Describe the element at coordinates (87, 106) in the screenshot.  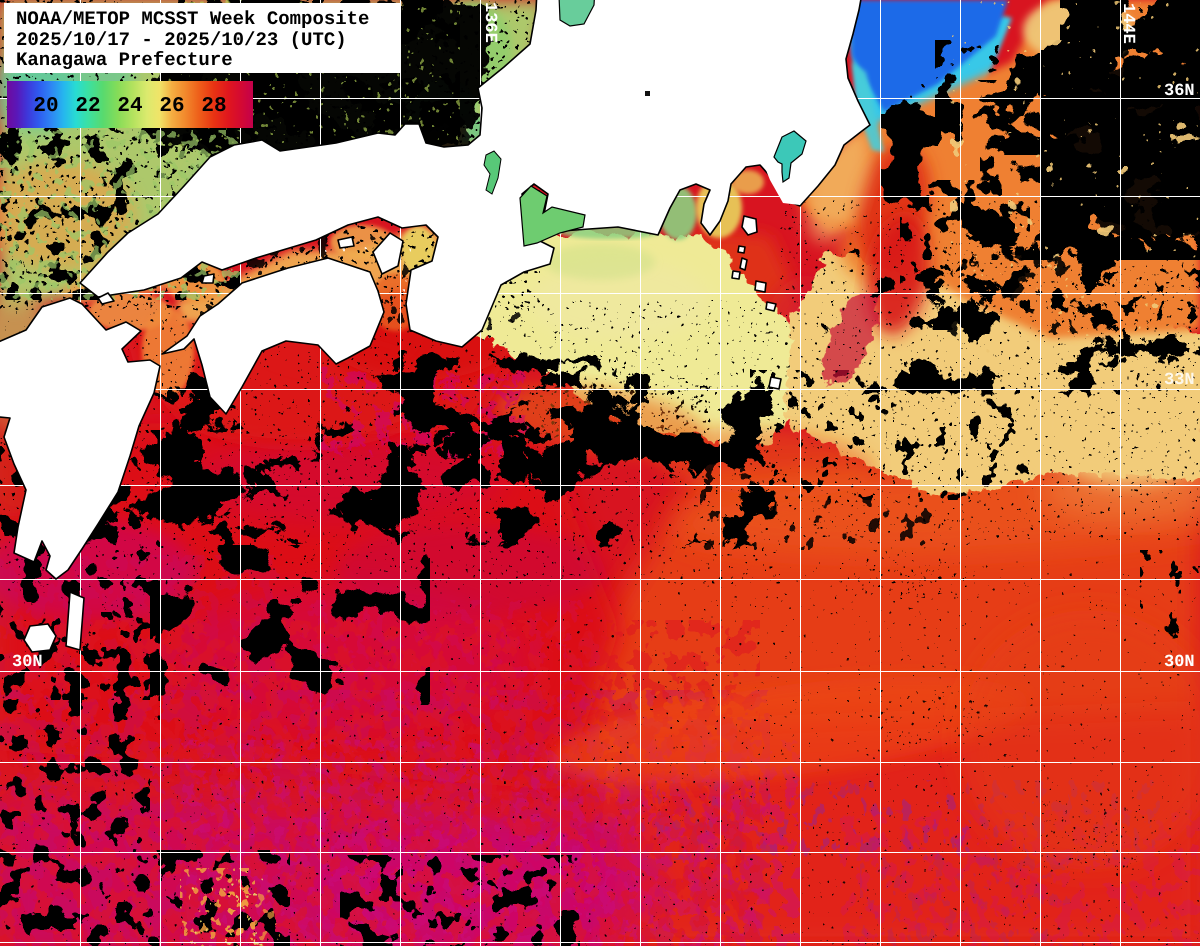
I see `svg-text: 22` at that location.